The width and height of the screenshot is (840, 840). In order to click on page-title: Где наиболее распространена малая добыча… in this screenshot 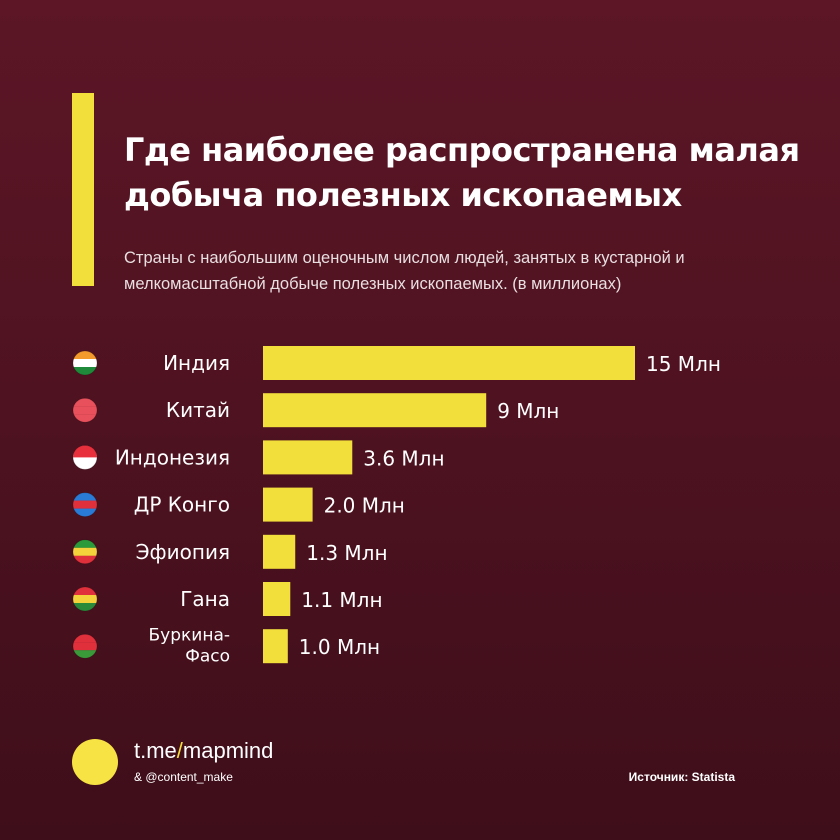, I will do `click(462, 172)`.